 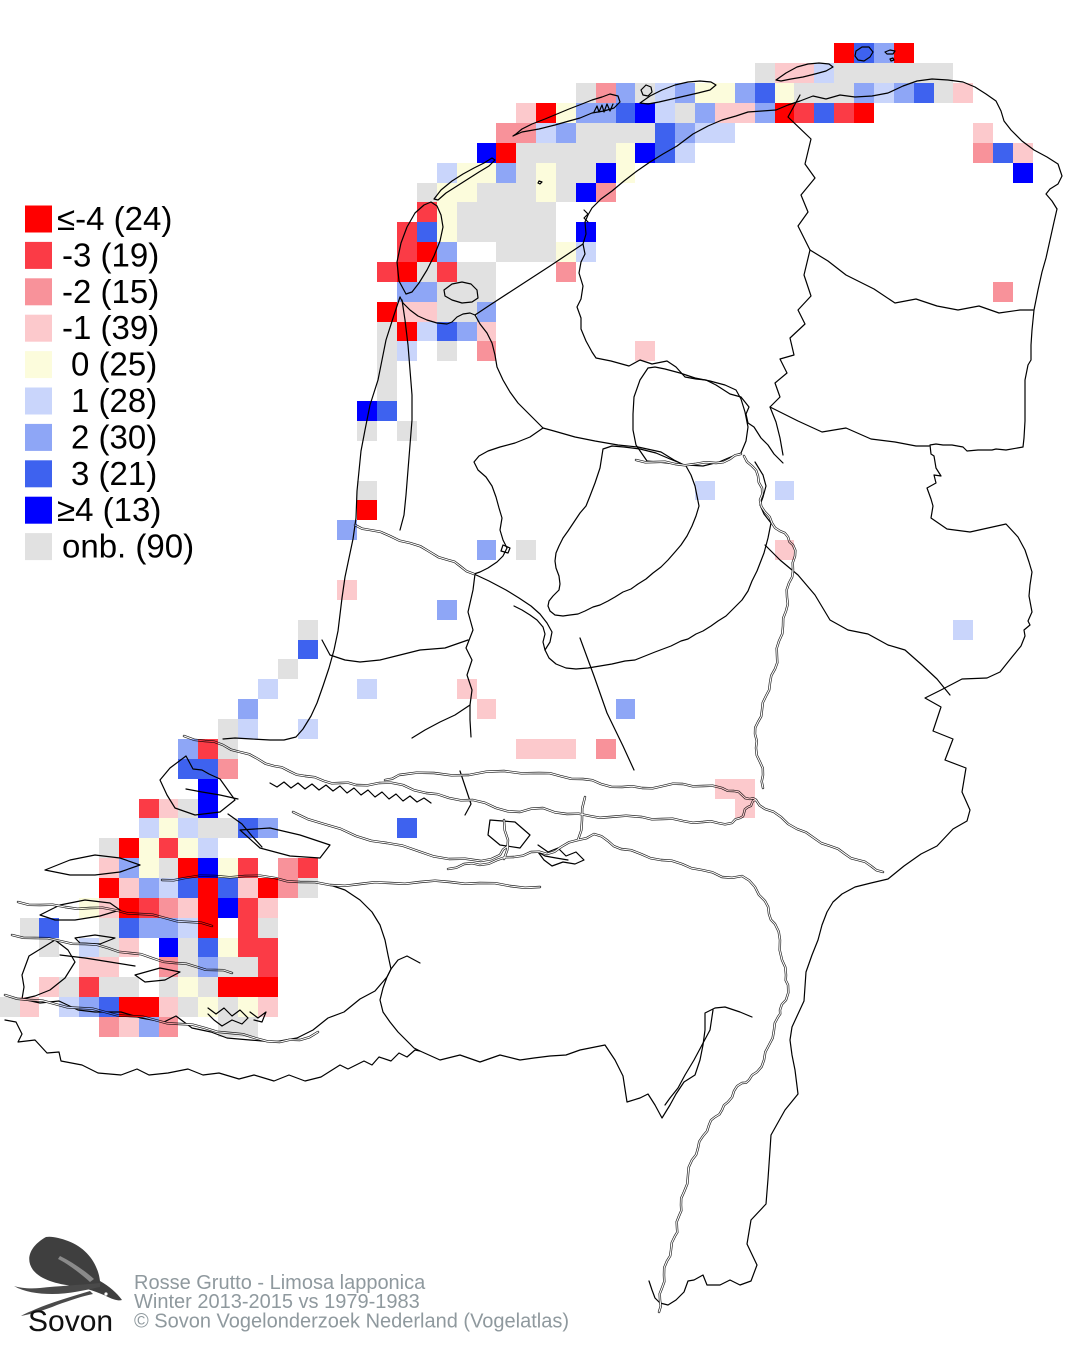 What do you see at coordinates (277, 1302) in the screenshot?
I see `svg-text: Winter 2013-2015 vs 1979-1983` at bounding box center [277, 1302].